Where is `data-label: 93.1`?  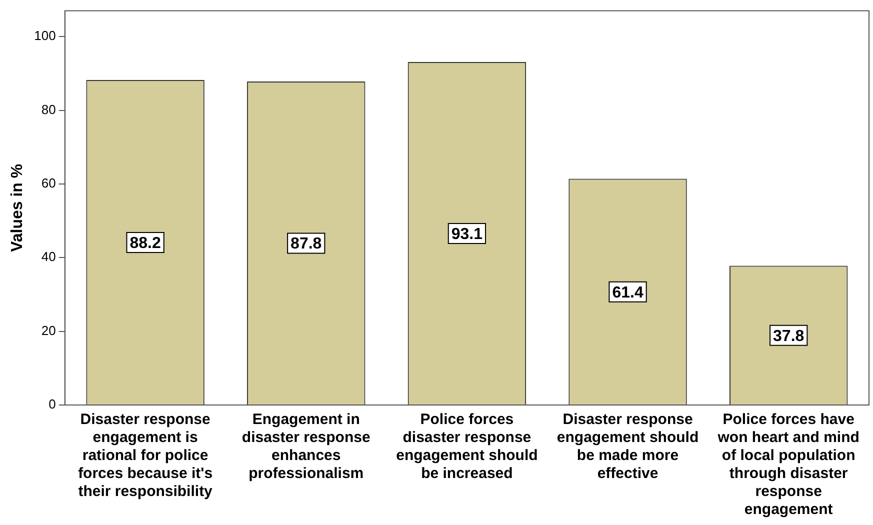
data-label: 93.1 is located at coordinates (467, 234).